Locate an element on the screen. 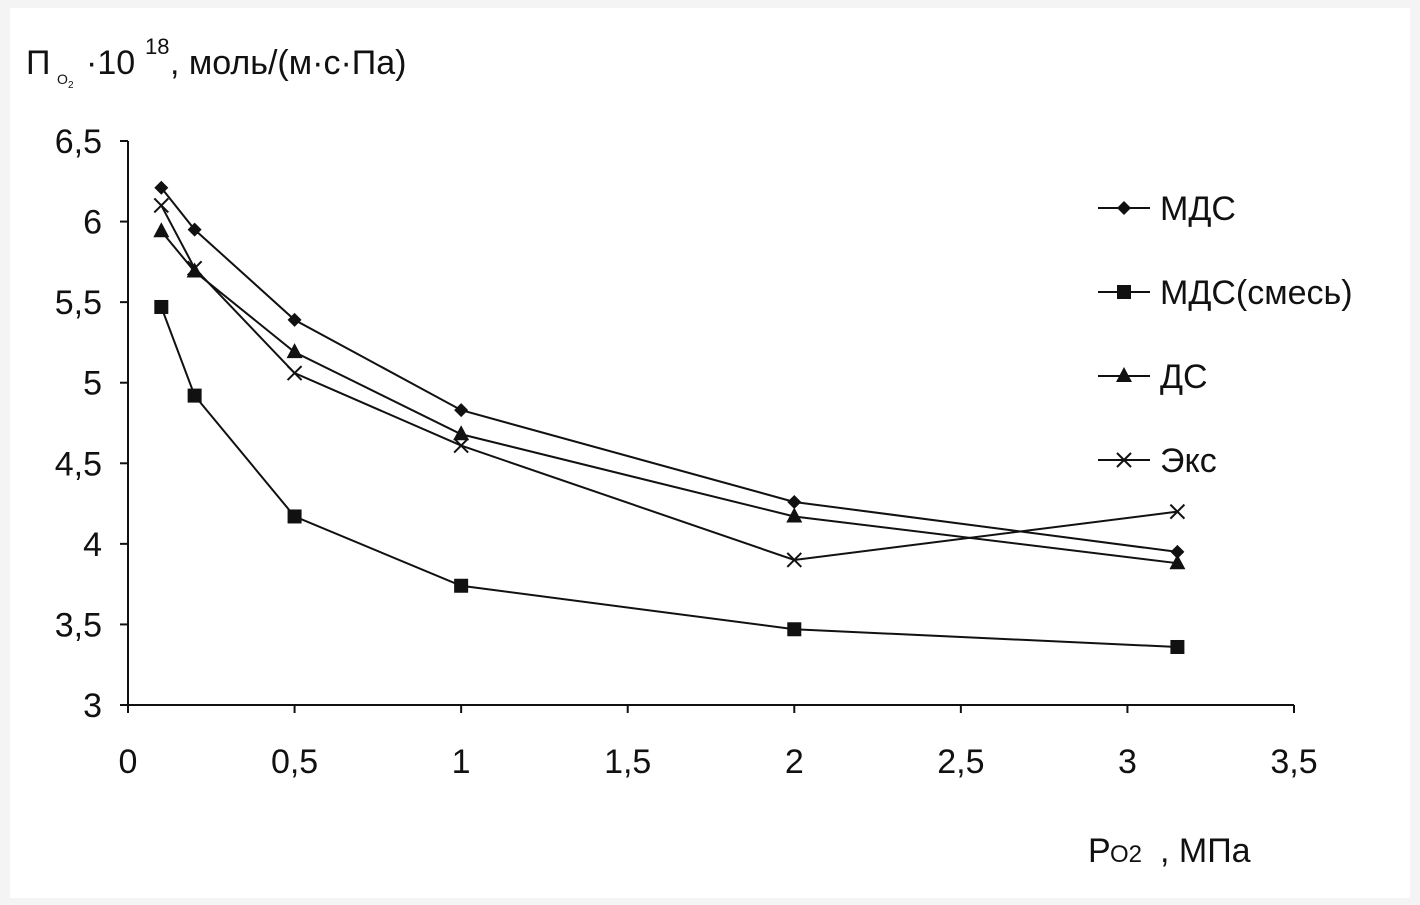 This screenshot has height=905, width=1420. y-tick-label: 3 is located at coordinates (92, 706).